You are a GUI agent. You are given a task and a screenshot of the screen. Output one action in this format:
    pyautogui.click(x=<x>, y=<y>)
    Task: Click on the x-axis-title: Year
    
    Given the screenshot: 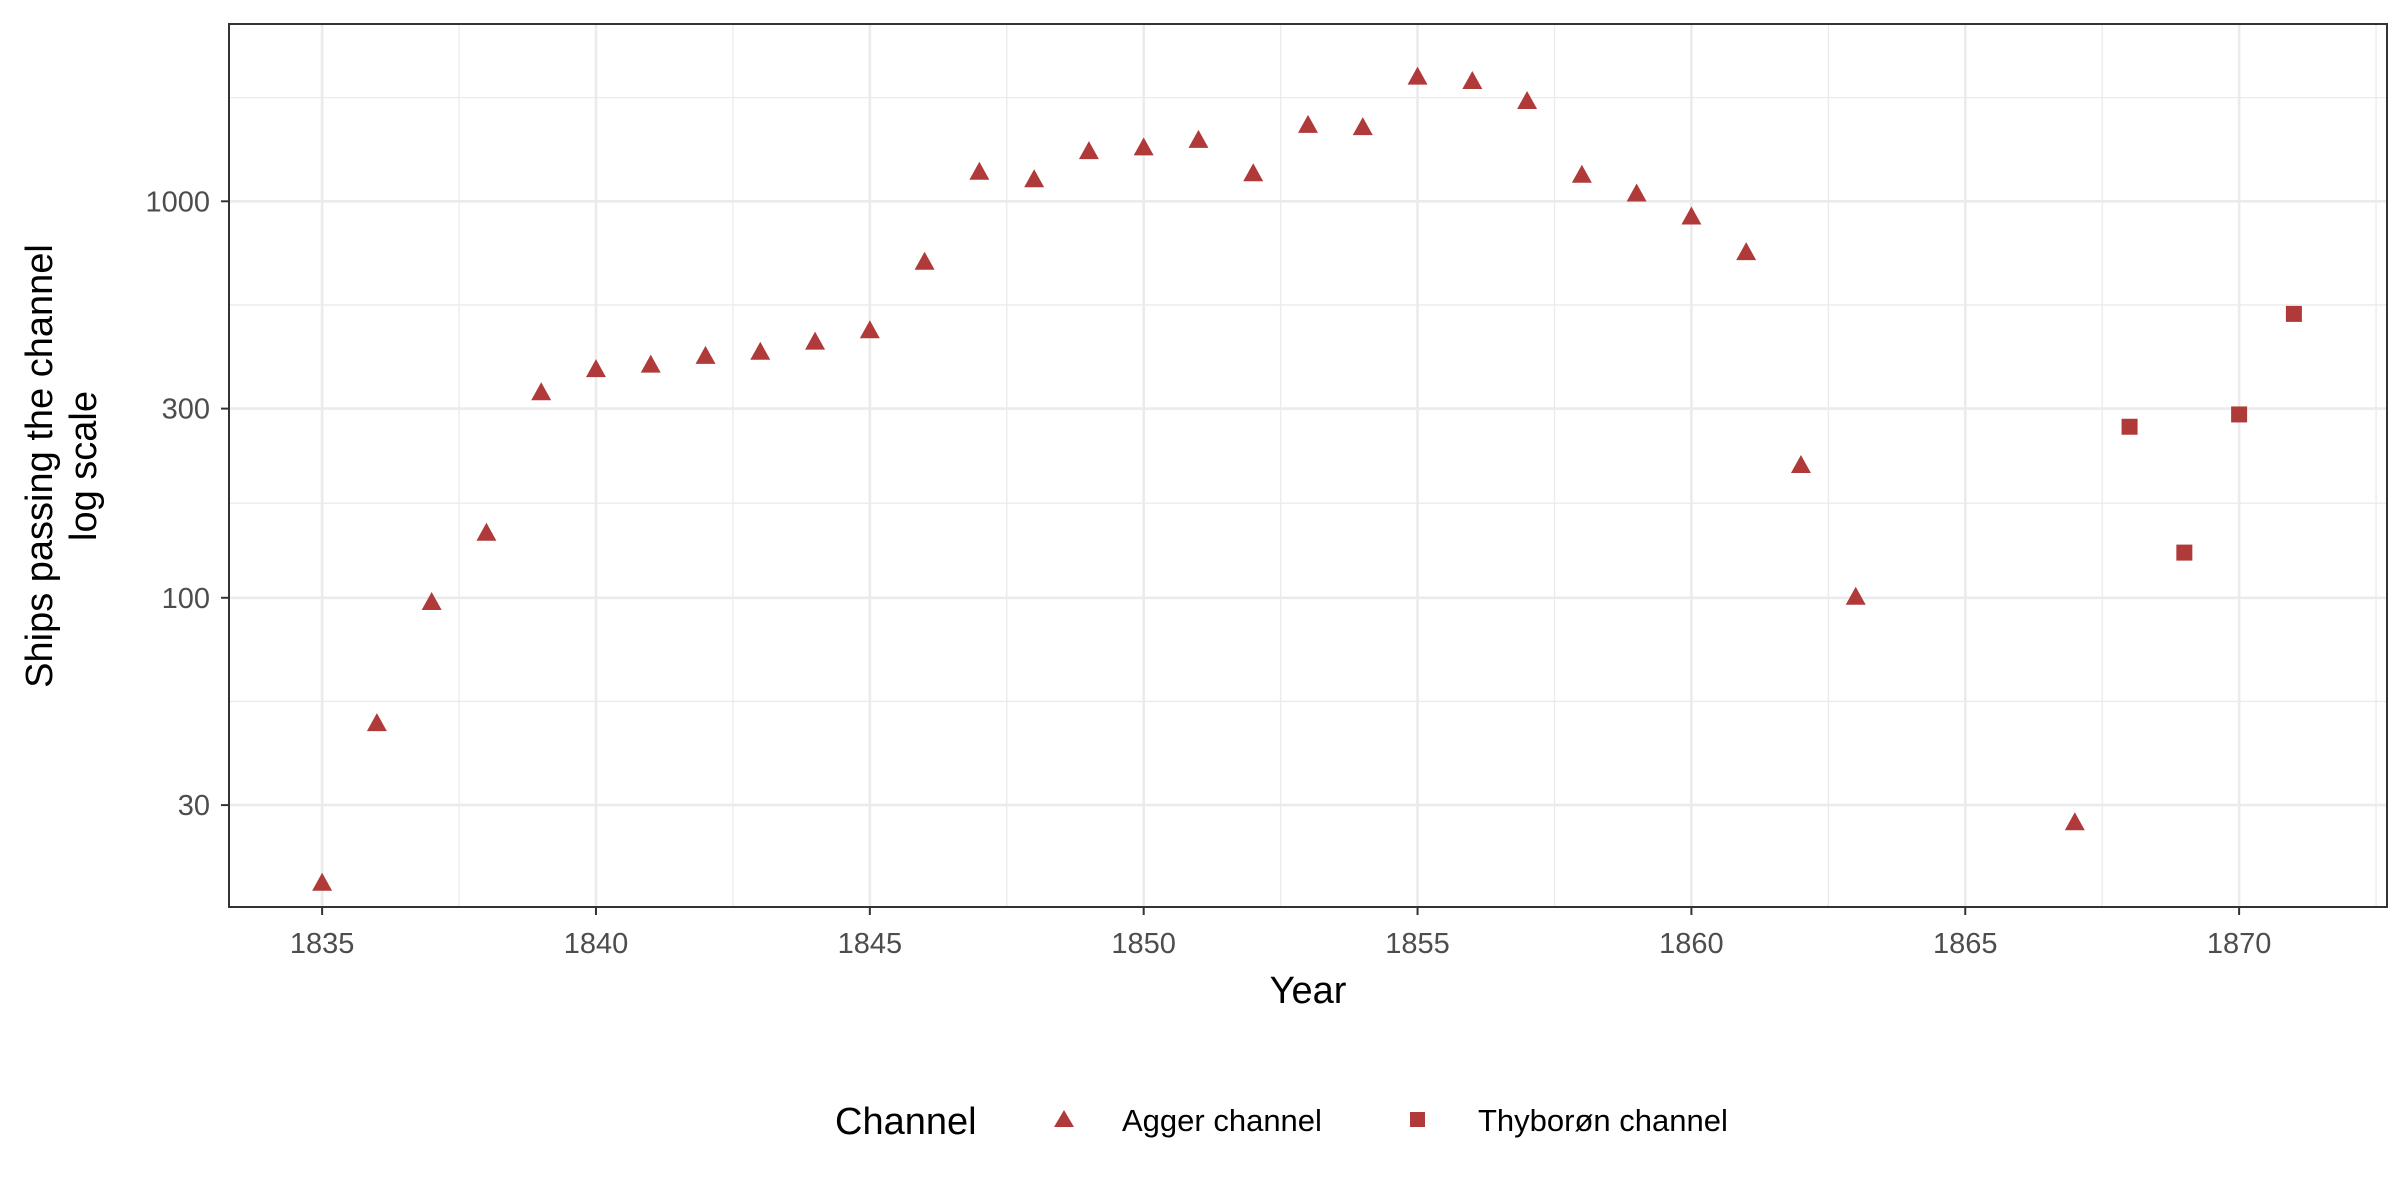 What is the action you would take?
    pyautogui.click(x=1308, y=991)
    